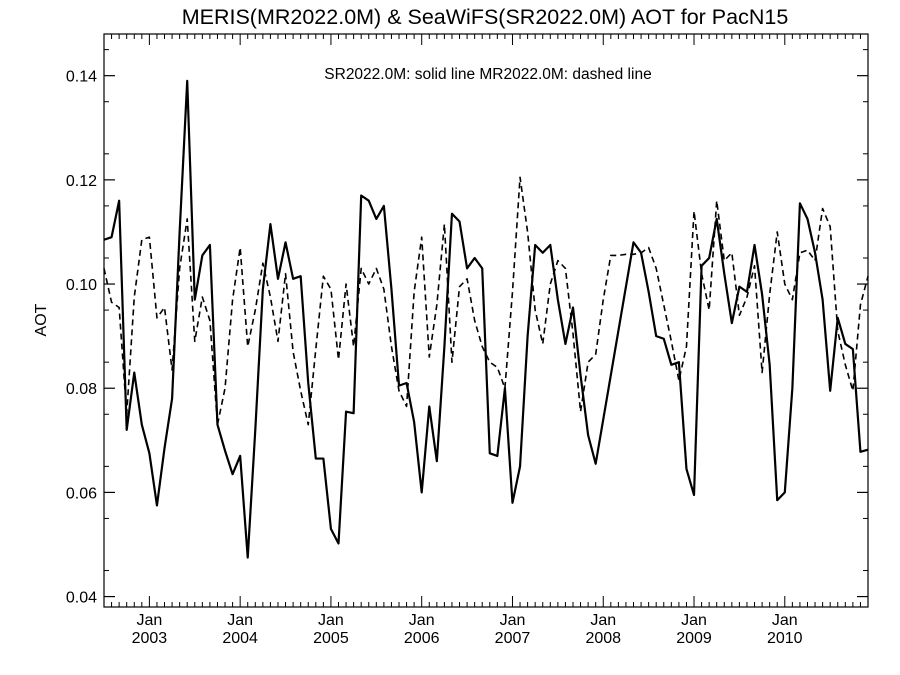 The image size is (900, 675). I want to click on x-tick-label-year: 2010, so click(785, 638).